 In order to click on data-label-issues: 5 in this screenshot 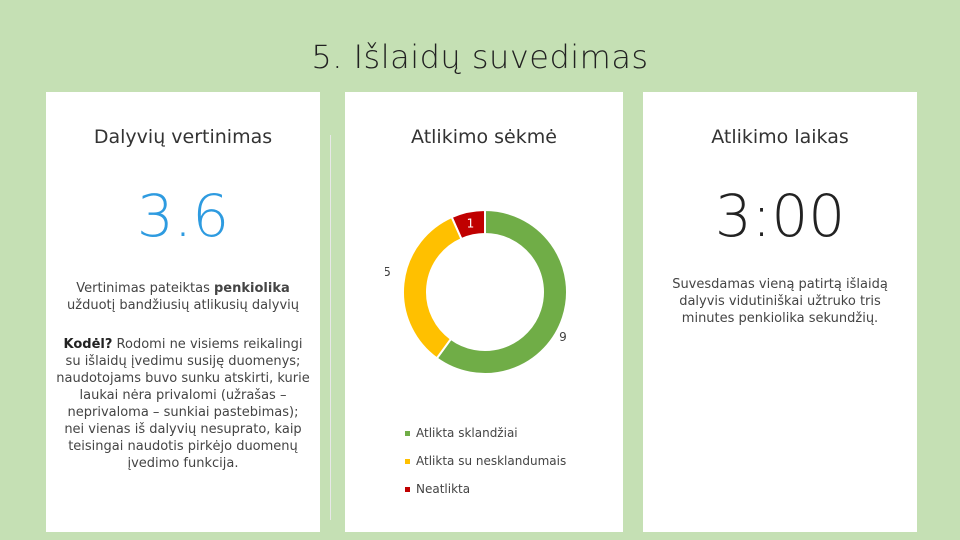, I will do `click(388, 272)`.